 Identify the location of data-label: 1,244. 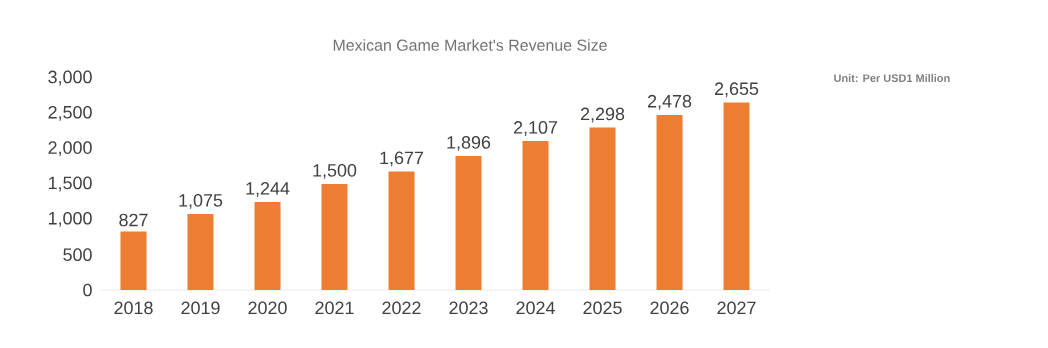
(268, 189).